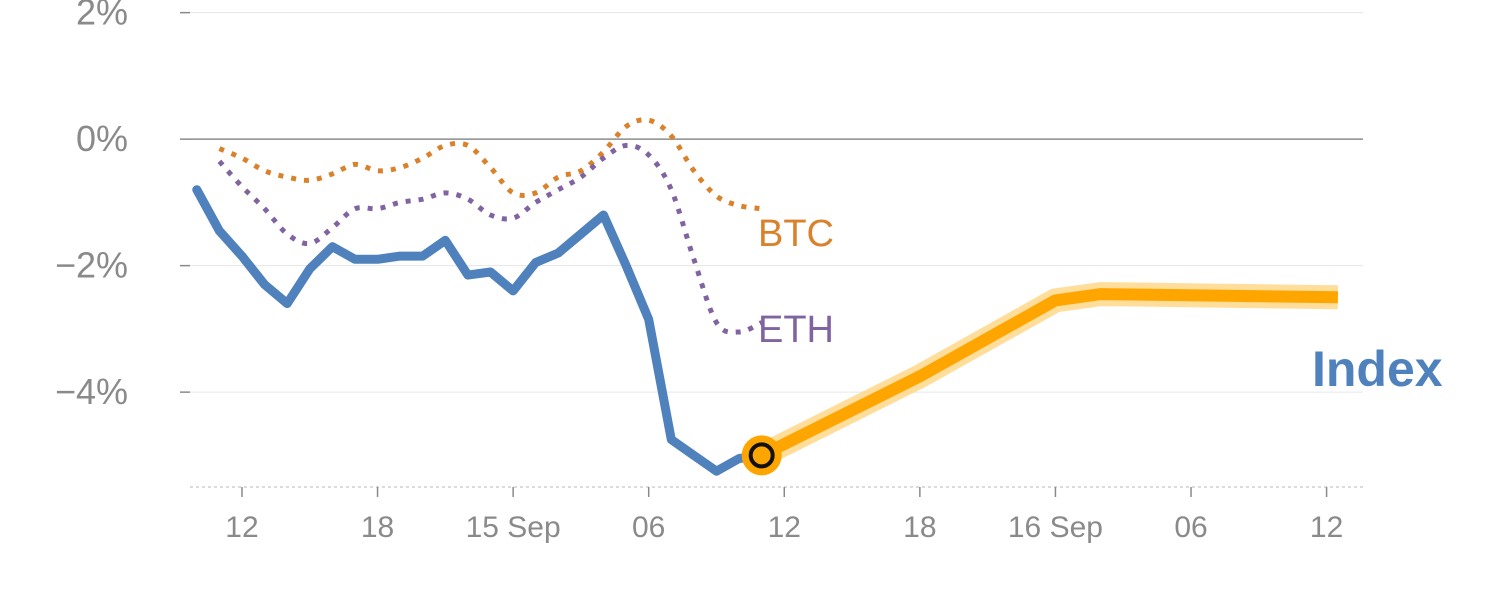 The height and width of the screenshot is (600, 1500). What do you see at coordinates (1377, 369) in the screenshot?
I see `index-series-label: Index` at bounding box center [1377, 369].